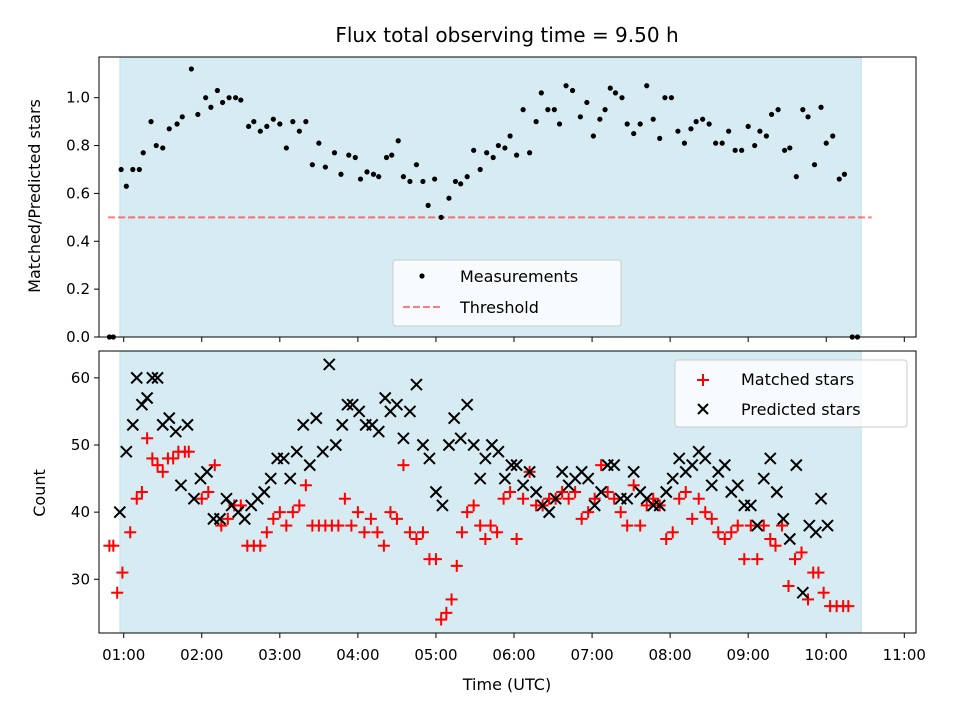  What do you see at coordinates (201, 655) in the screenshot?
I see `x-tick-label: 02:00` at bounding box center [201, 655].